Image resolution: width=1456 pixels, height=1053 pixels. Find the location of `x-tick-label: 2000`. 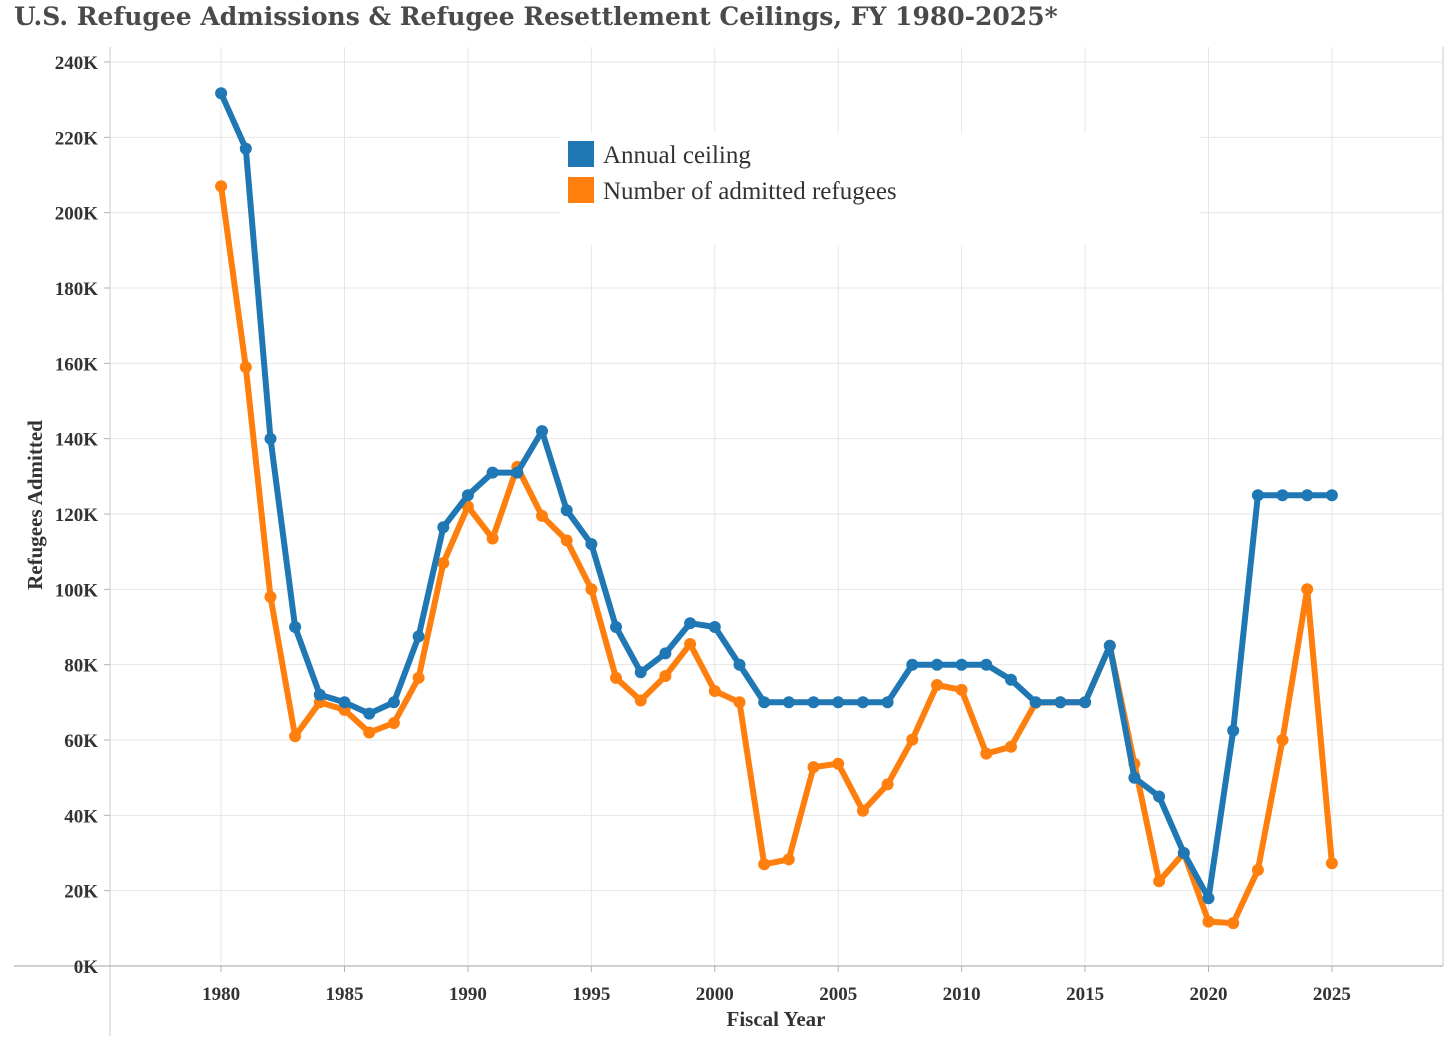

x-tick-label: 2000 is located at coordinates (715, 994).